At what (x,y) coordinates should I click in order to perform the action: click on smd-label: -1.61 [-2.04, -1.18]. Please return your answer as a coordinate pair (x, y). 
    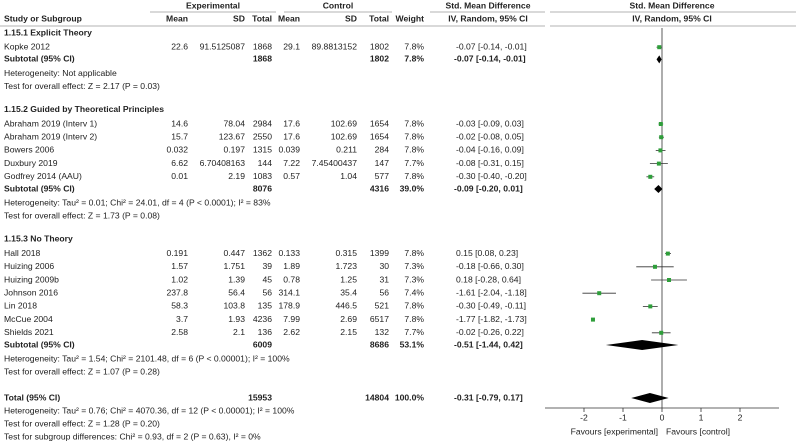
    Looking at the image, I should click on (491, 292).